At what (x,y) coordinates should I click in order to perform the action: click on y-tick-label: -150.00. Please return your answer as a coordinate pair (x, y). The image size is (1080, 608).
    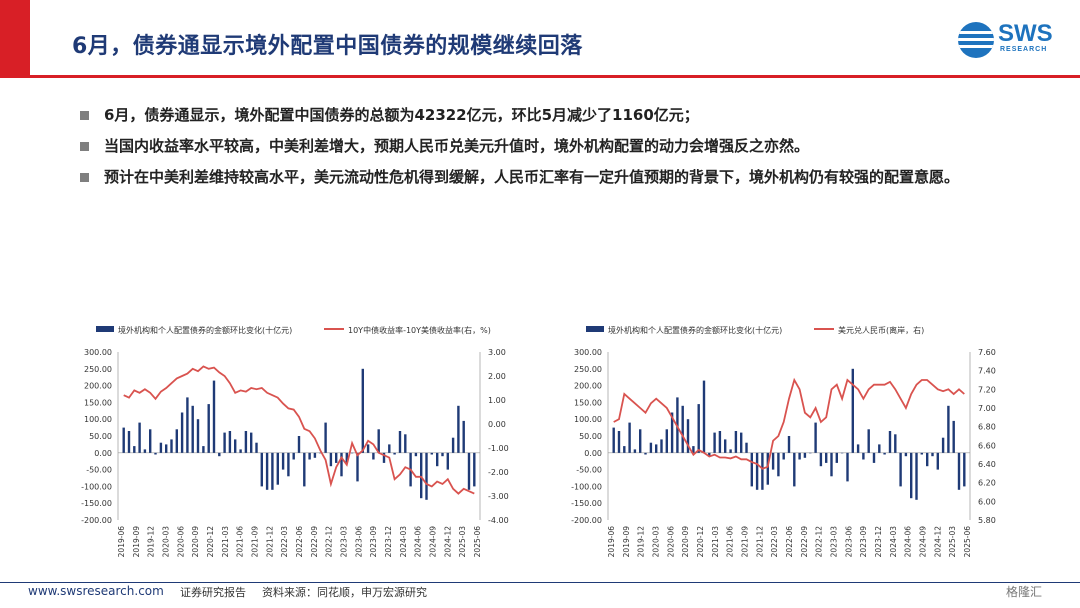
    Looking at the image, I should click on (96, 503).